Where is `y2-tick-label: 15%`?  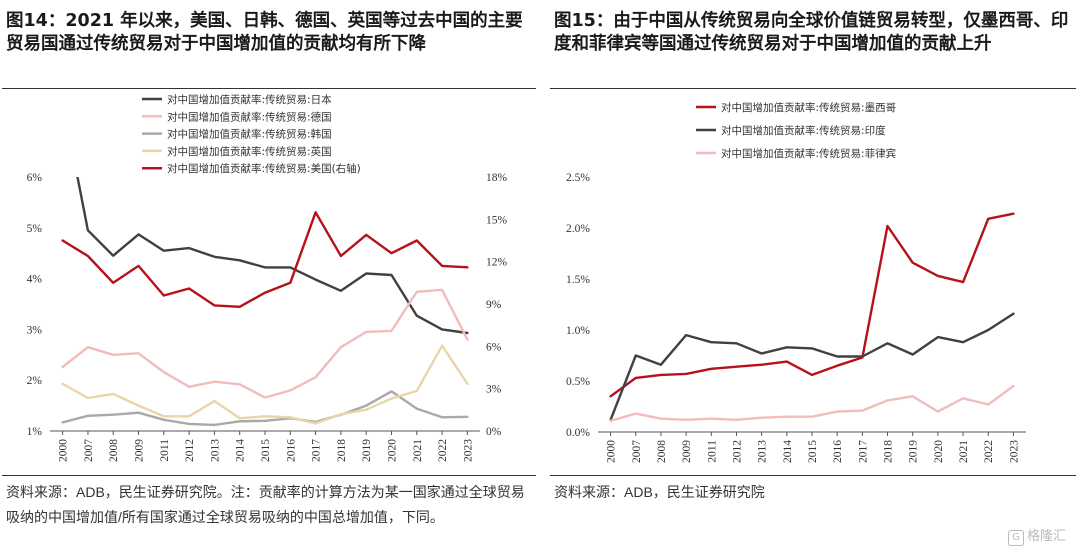 y2-tick-label: 15% is located at coordinates (497, 220).